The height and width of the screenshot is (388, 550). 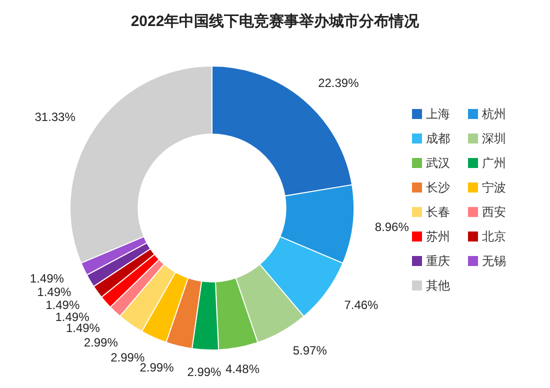 I want to click on data-label: 7.46%, so click(x=361, y=305).